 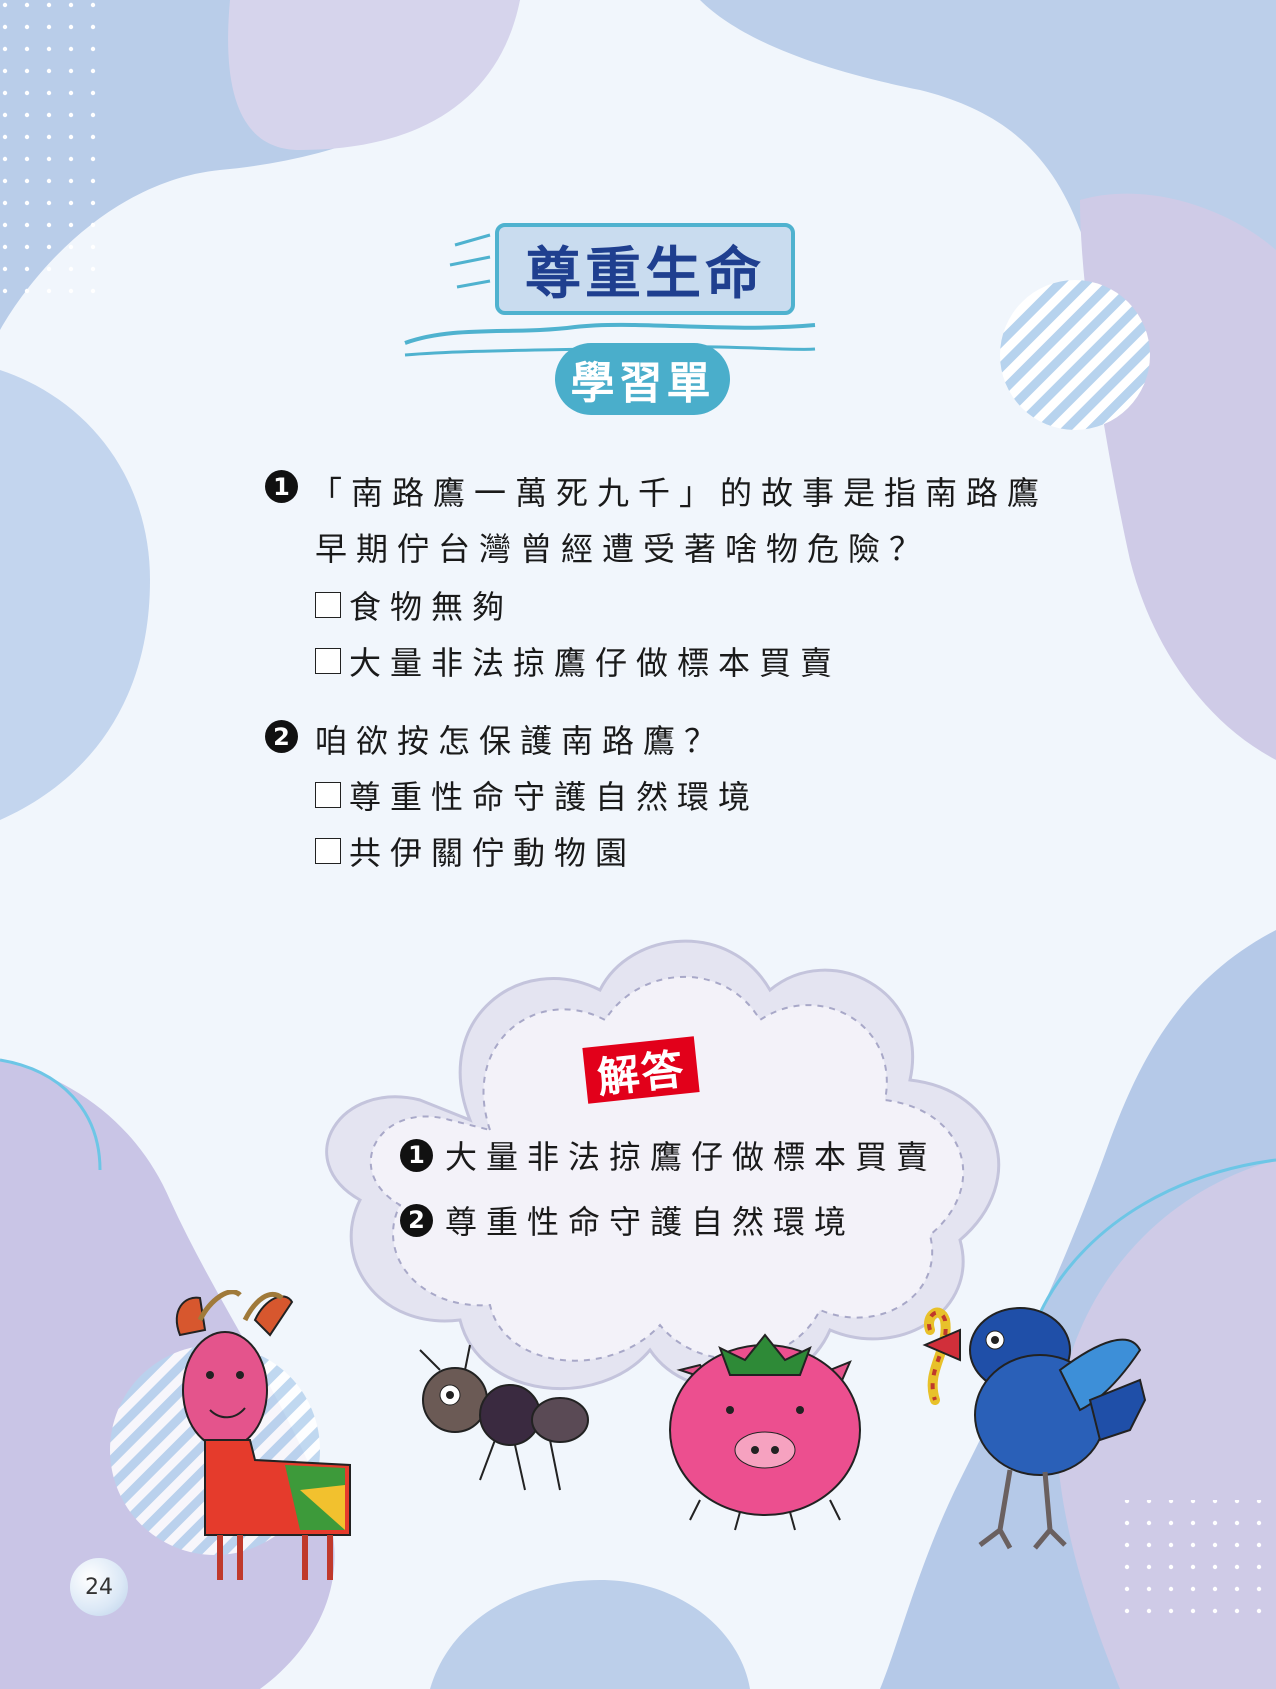 I want to click on answer-text: 尊重性命守護自然環境, so click(x=650, y=1222).